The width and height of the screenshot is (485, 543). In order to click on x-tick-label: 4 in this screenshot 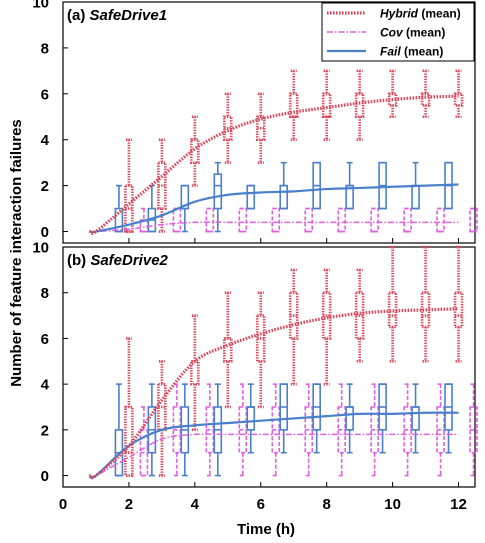, I will do `click(195, 504)`.